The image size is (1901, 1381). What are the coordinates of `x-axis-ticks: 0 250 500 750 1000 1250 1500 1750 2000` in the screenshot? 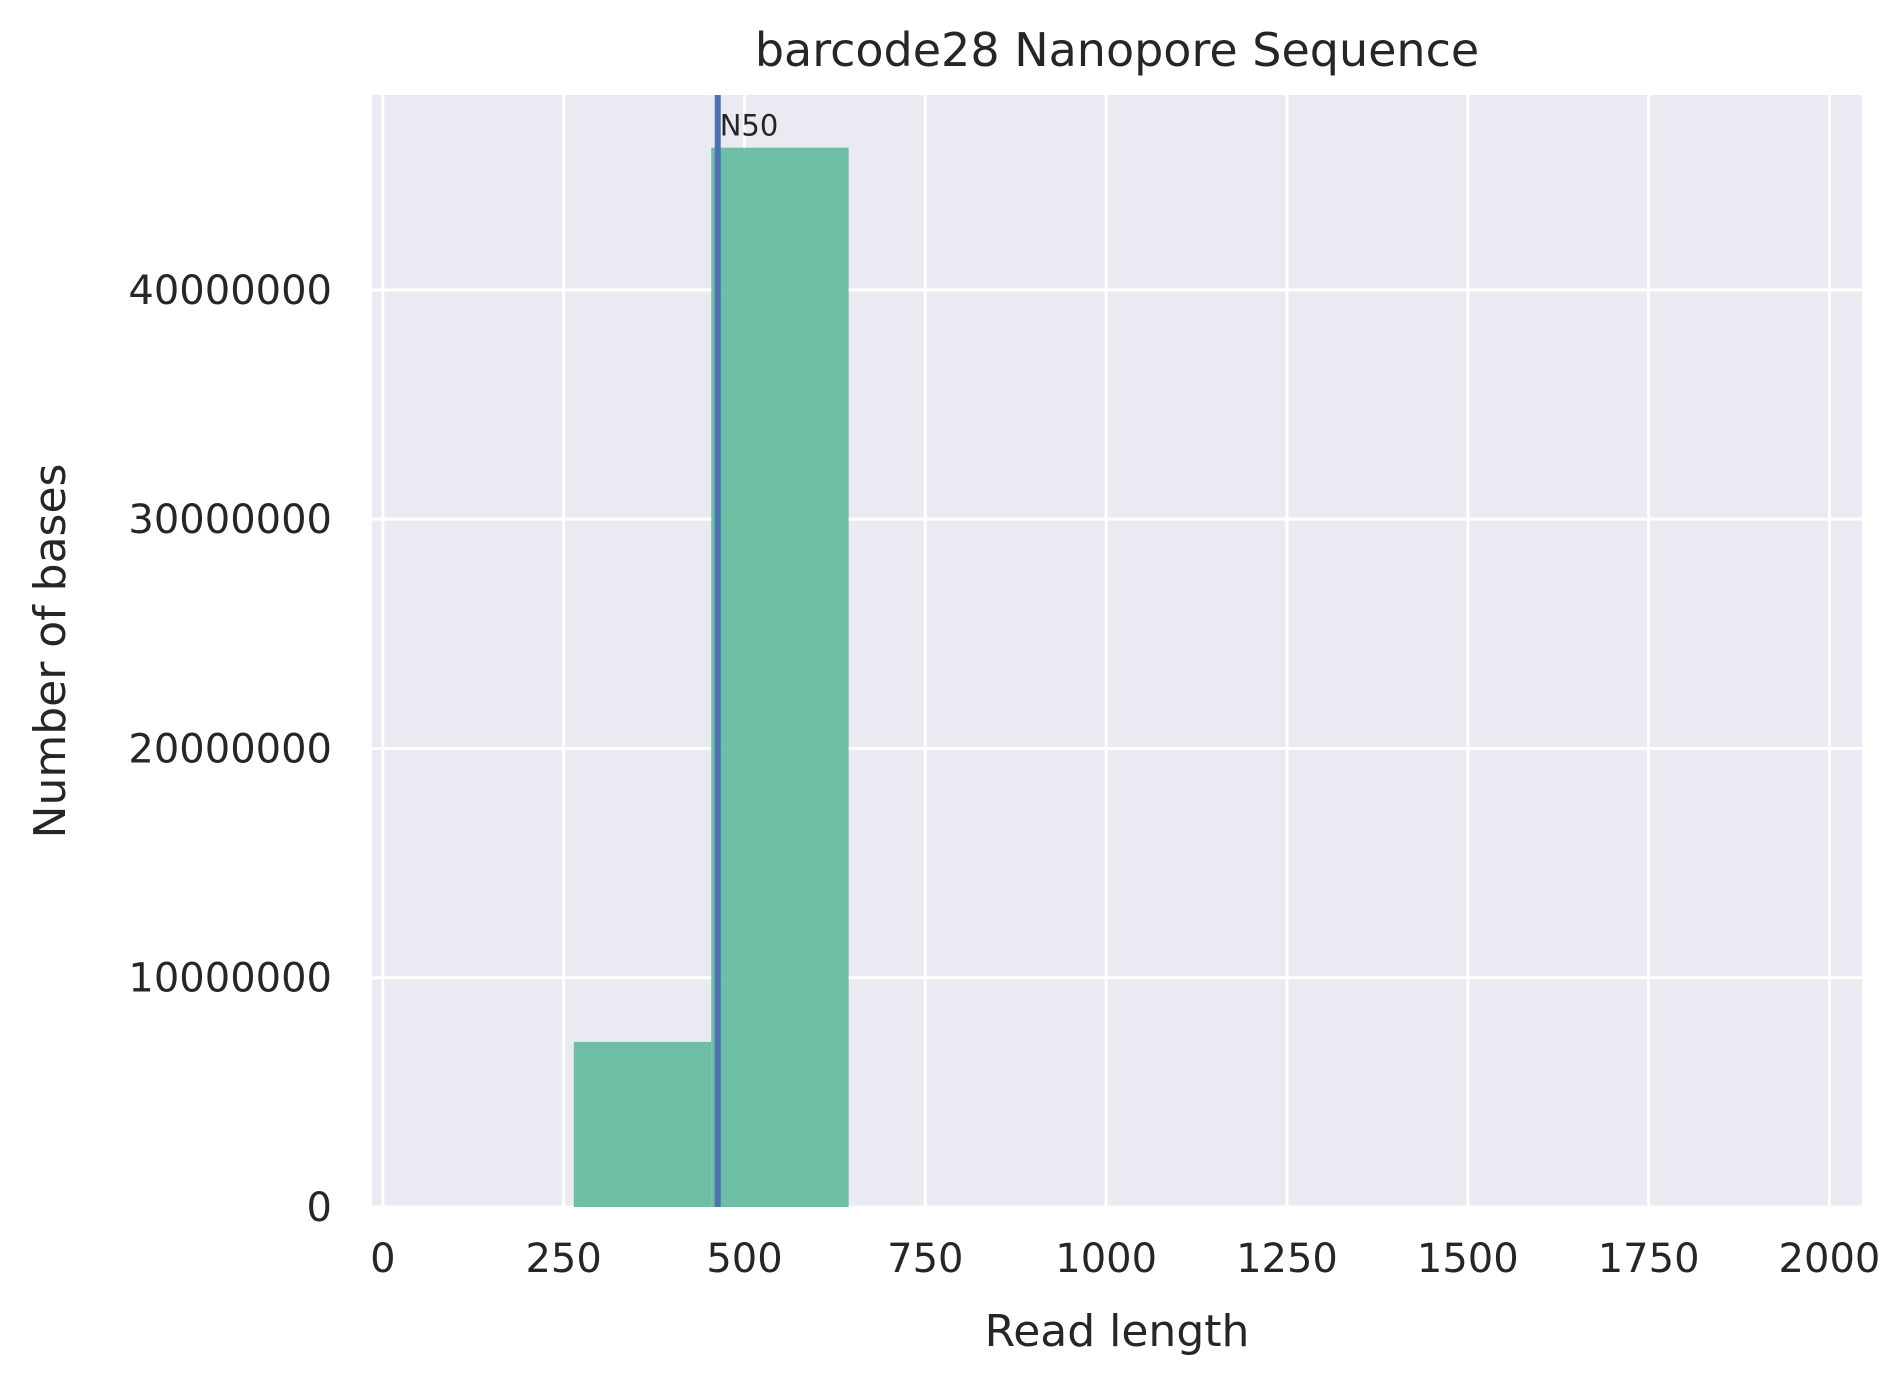 It's located at (1125, 1259).